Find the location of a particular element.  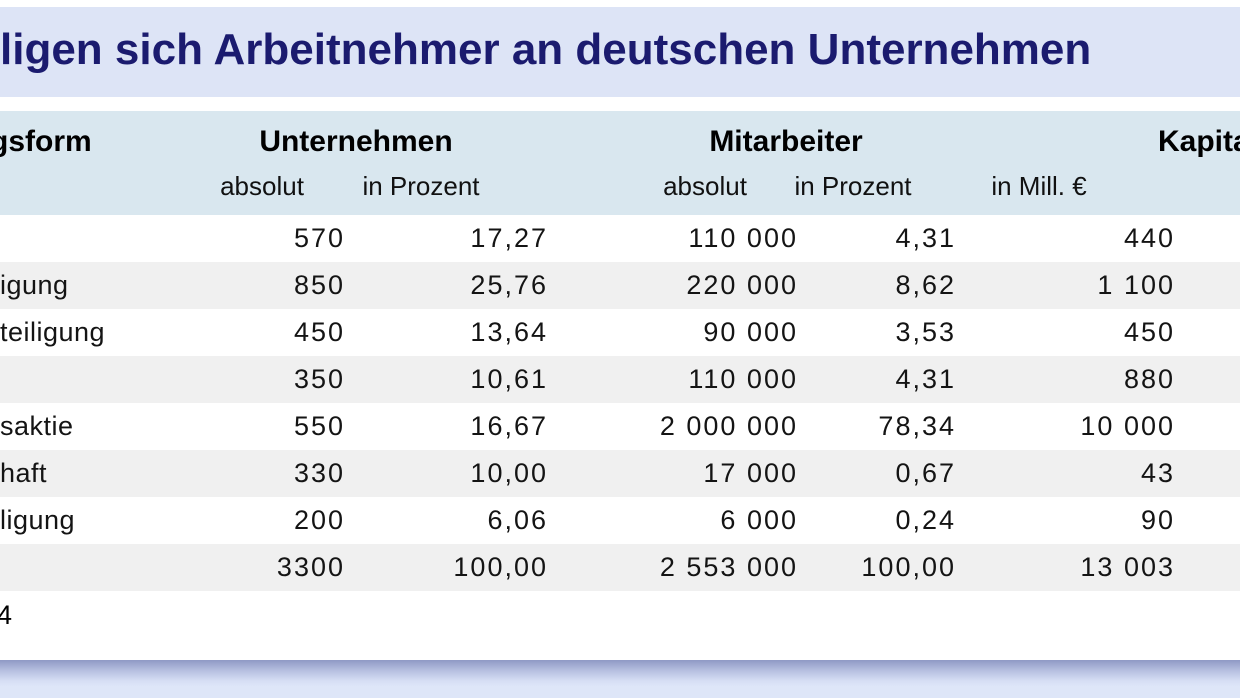

cell-unternehmen-absolut: 850 is located at coordinates (319, 285).